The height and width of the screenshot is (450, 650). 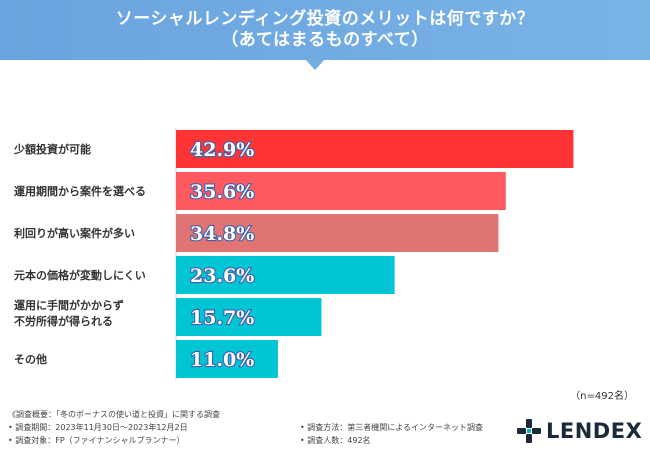 What do you see at coordinates (69, 313) in the screenshot?
I see `category-label: 運用に手間がかからず 不労所得が得られる` at bounding box center [69, 313].